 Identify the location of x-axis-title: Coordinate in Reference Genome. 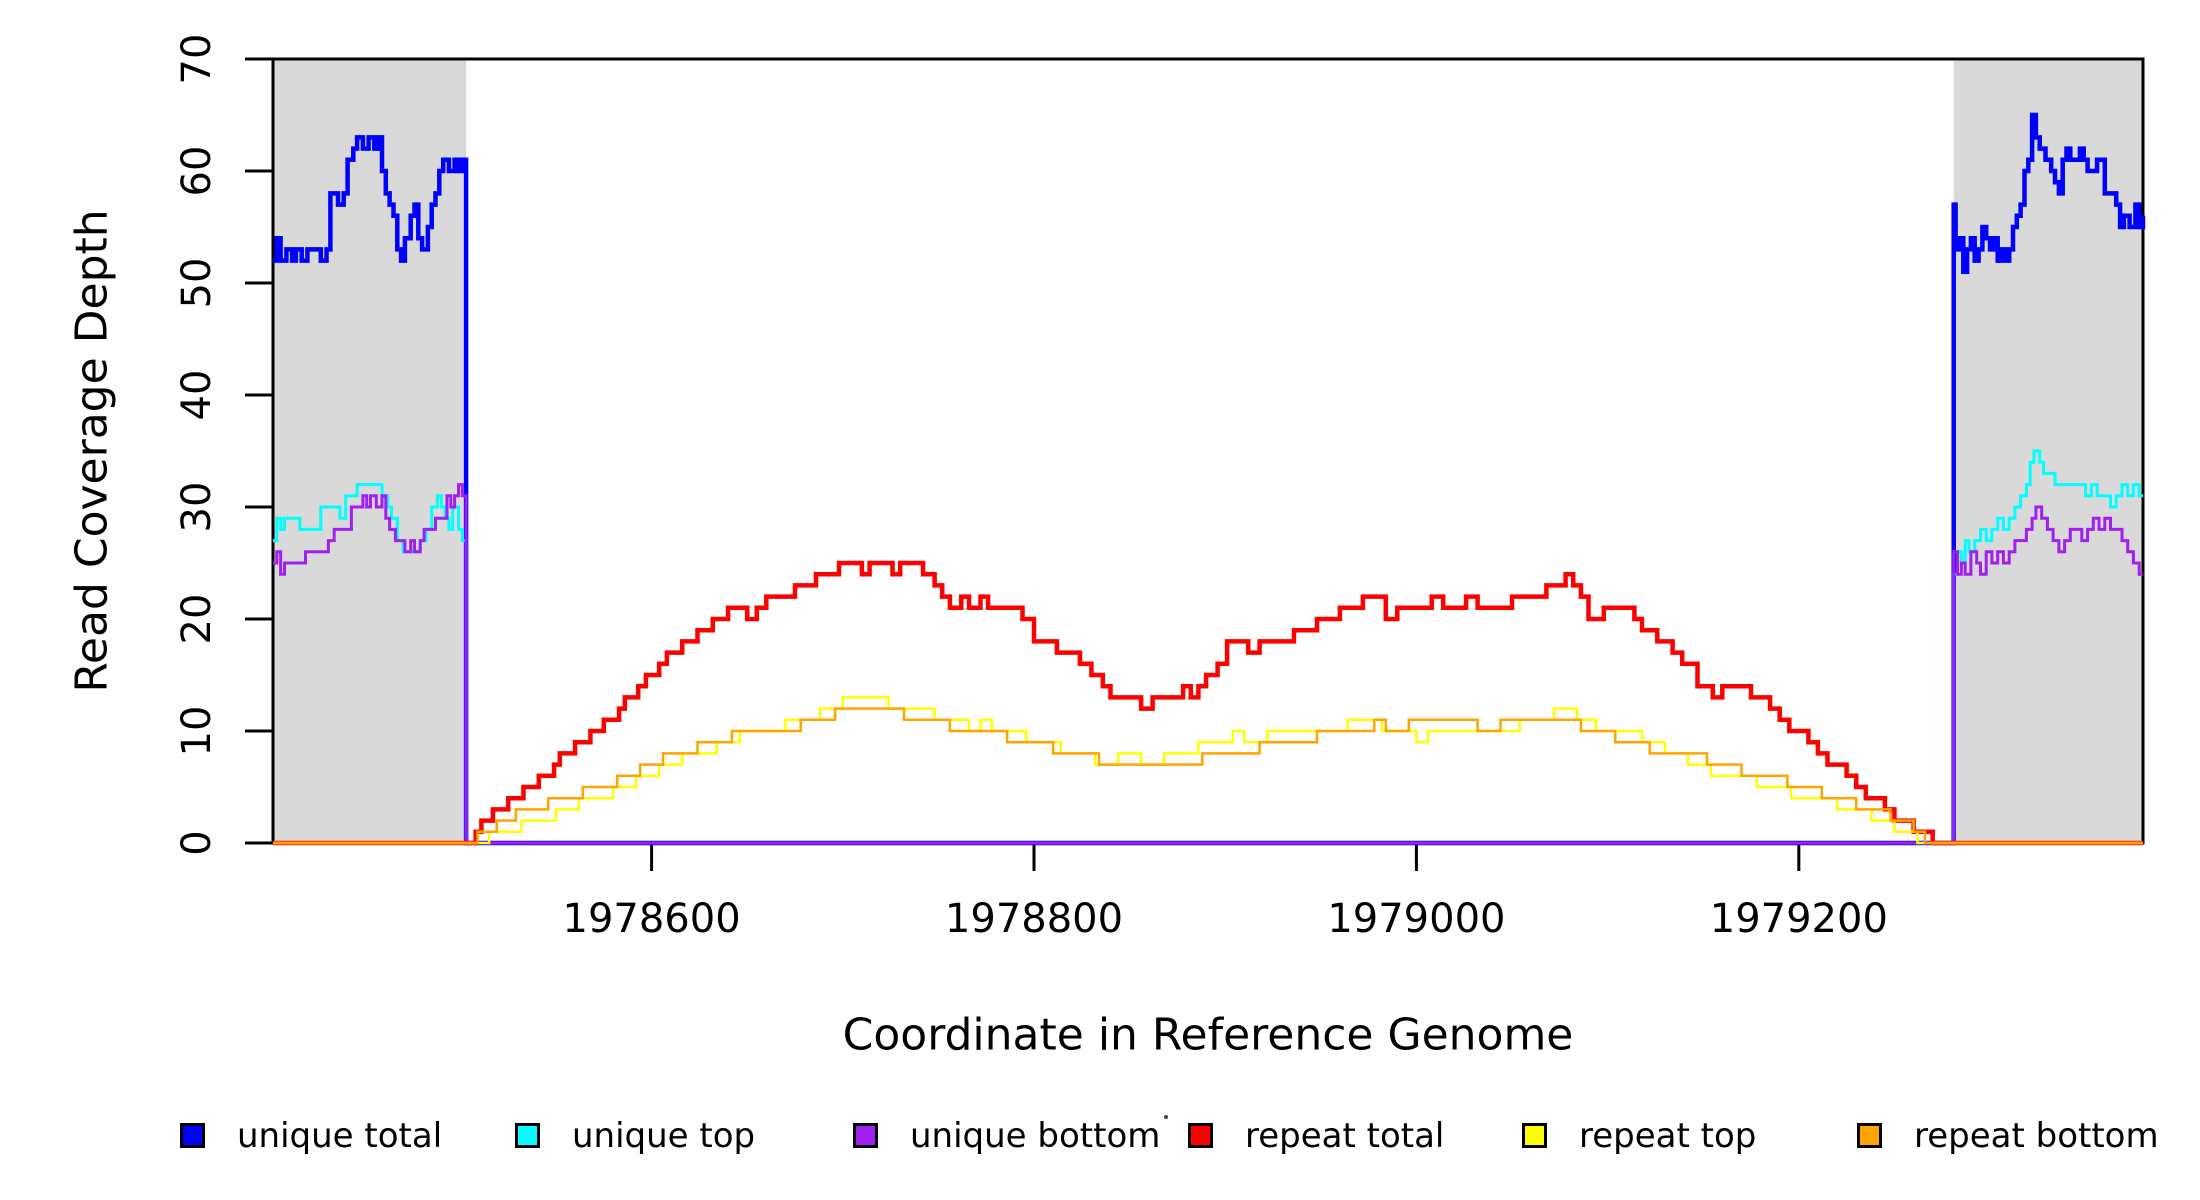
(1208, 1035).